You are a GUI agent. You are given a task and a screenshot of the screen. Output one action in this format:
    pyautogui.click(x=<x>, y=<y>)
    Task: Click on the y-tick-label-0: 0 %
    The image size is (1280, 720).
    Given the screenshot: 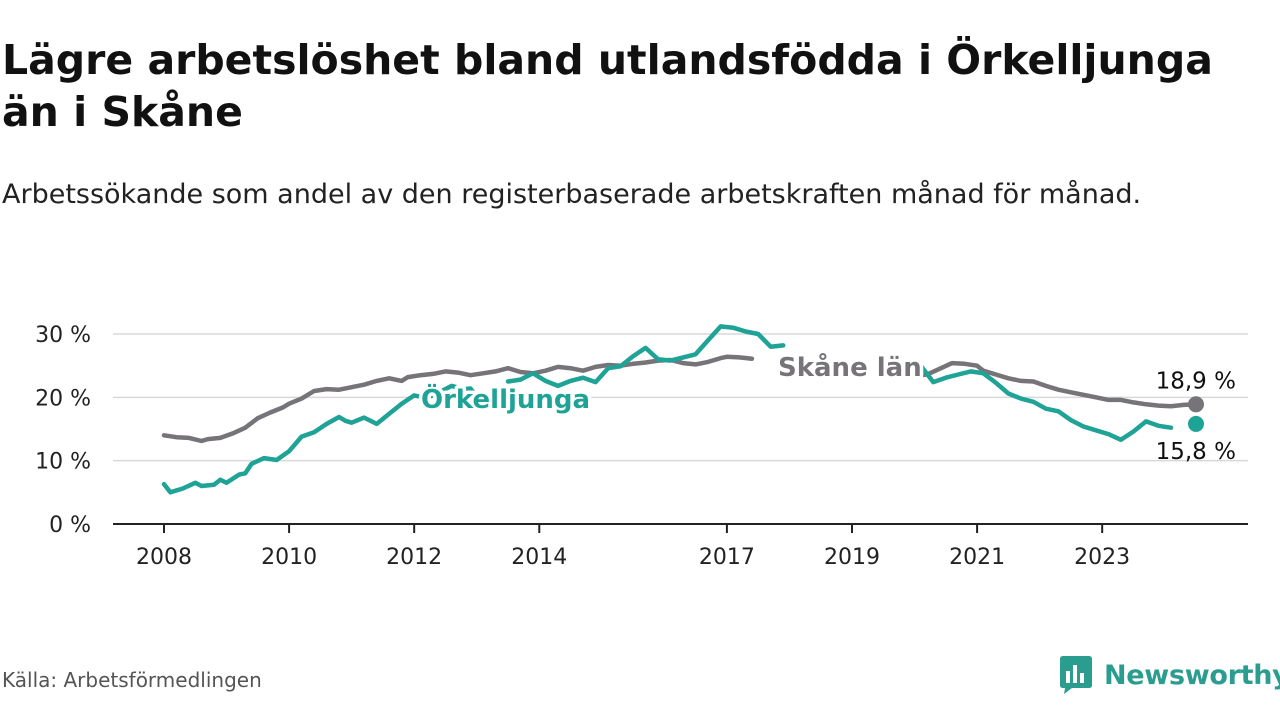 What is the action you would take?
    pyautogui.click(x=70, y=525)
    